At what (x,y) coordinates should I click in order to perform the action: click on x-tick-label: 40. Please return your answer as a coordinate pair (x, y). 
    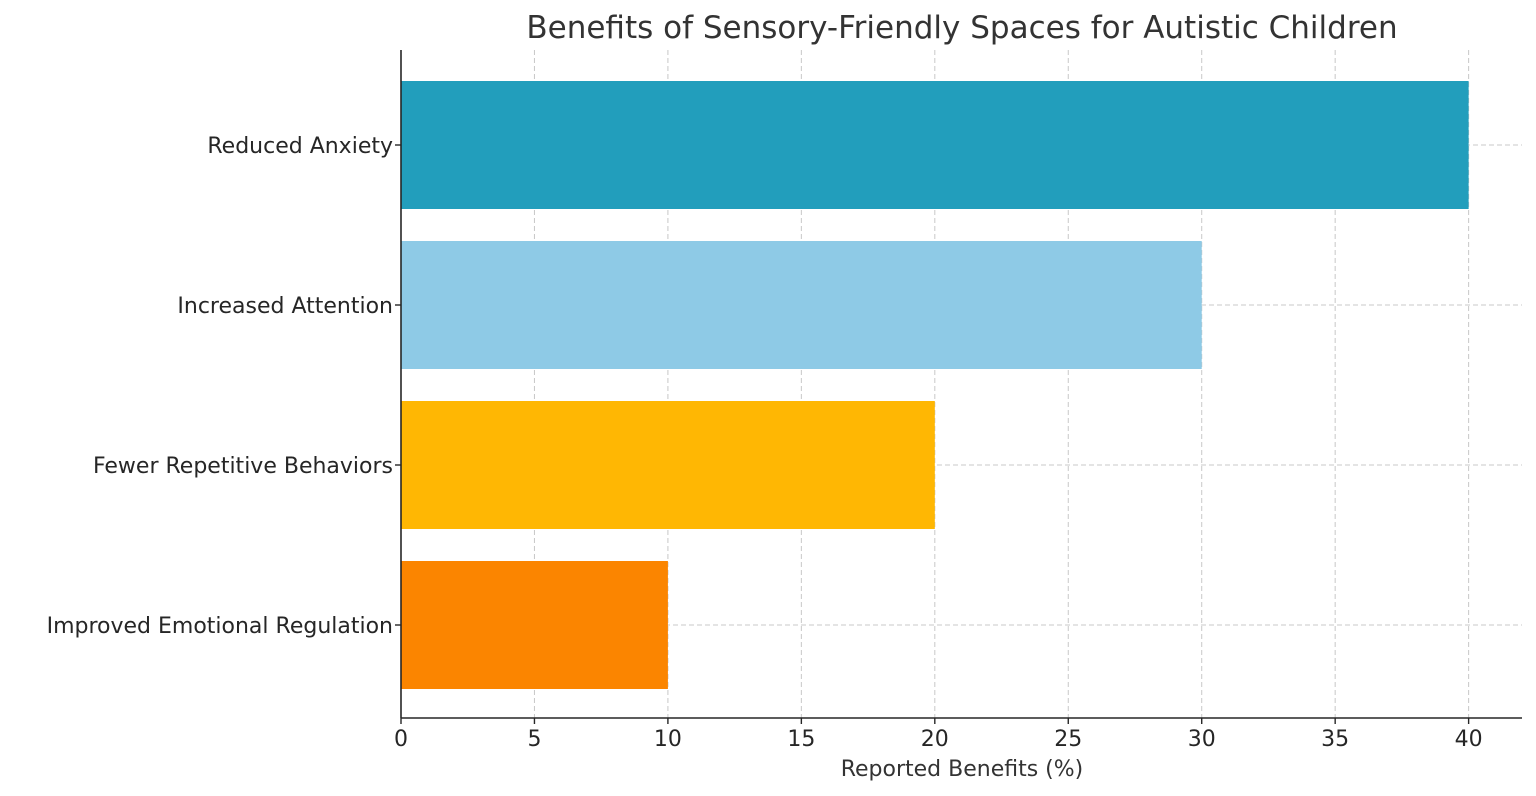
    Looking at the image, I should click on (1469, 739).